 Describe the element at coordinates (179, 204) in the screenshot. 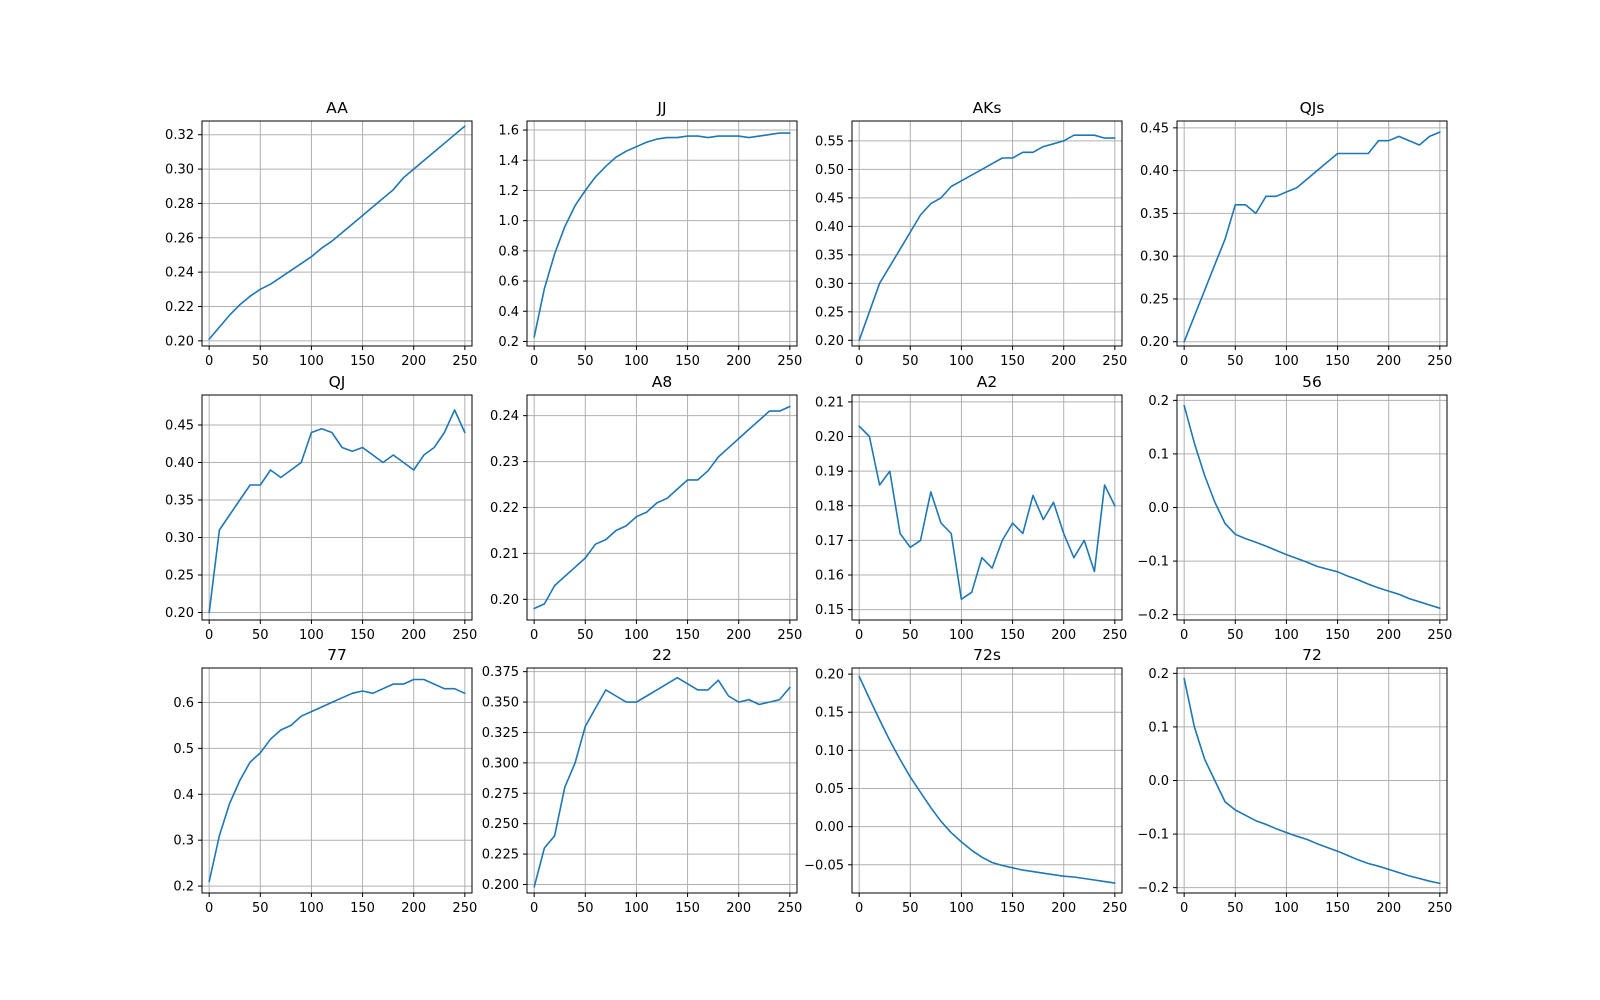

I see `y-tick-label: 0.28` at that location.